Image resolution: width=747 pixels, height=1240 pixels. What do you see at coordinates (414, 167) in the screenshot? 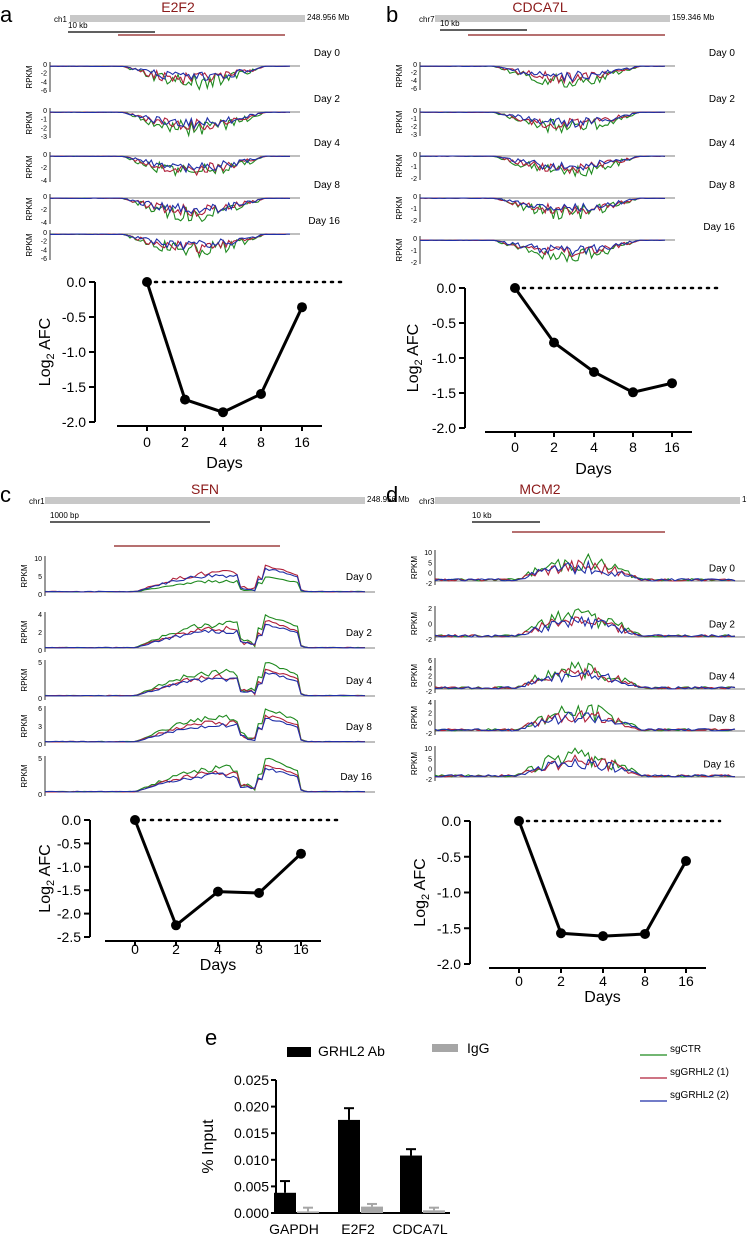
I see `track-tick-label: -1` at bounding box center [414, 167].